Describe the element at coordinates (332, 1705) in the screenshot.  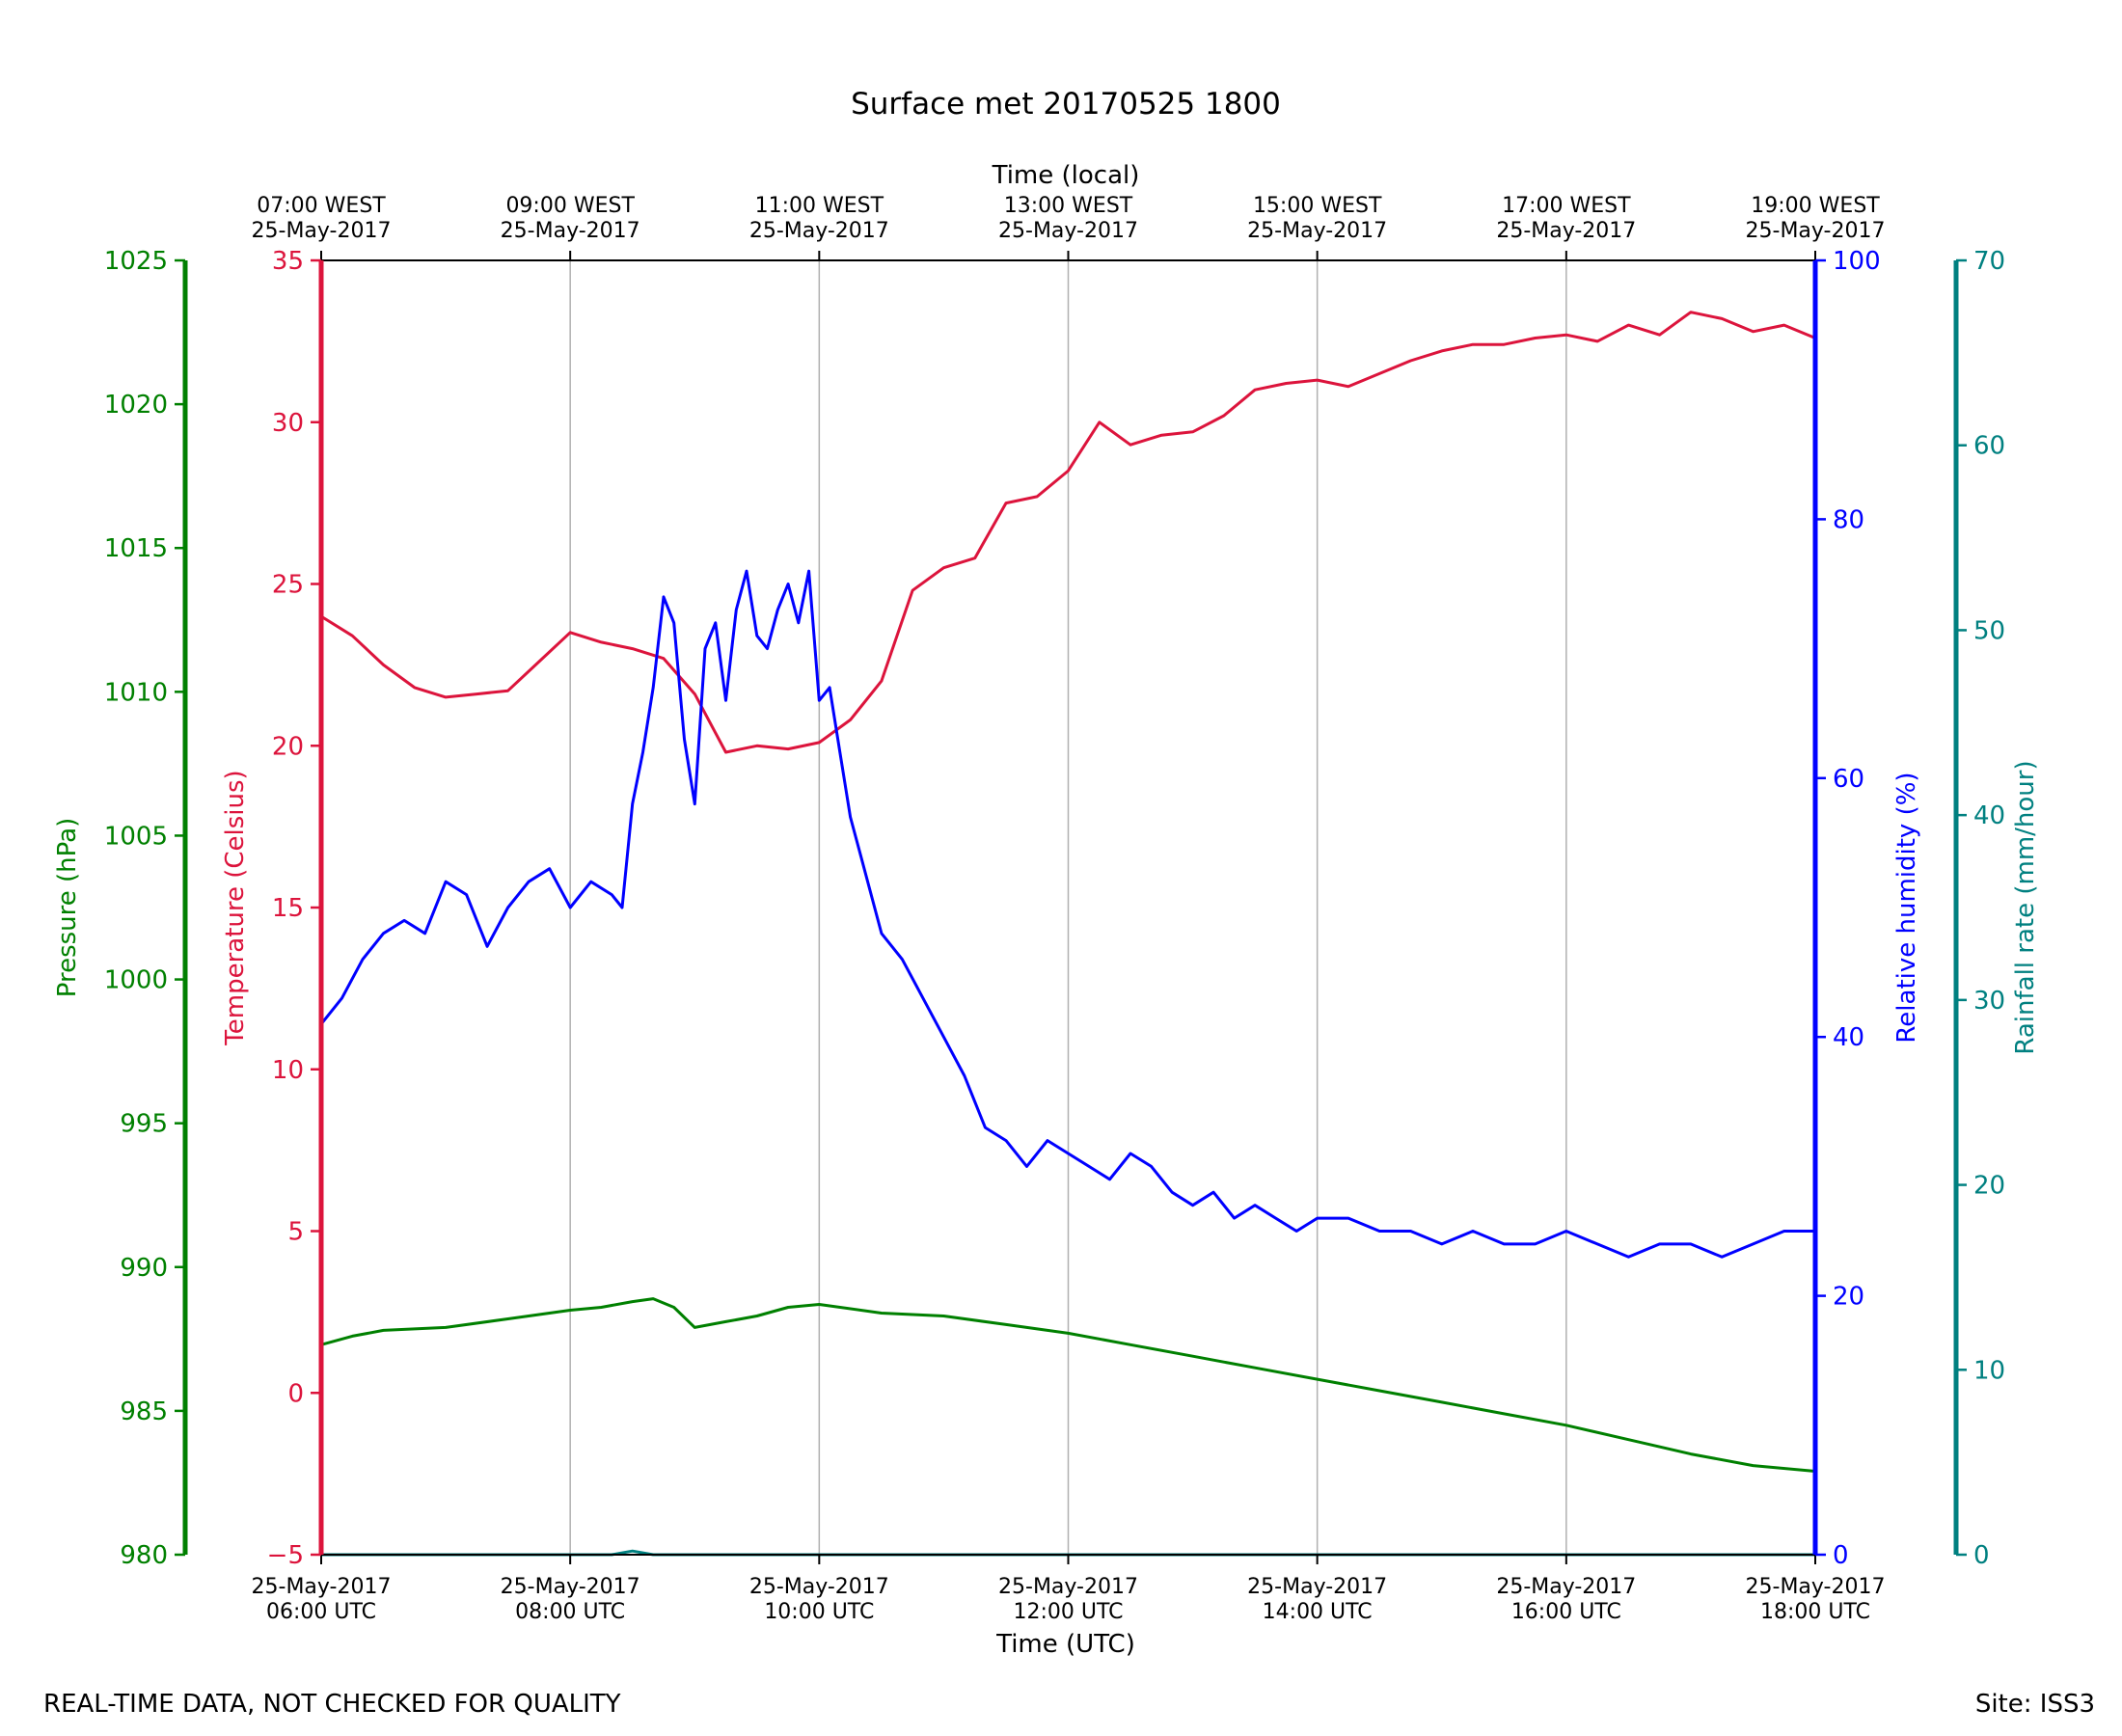
I see `quality-disclaimer: REAL-TIME DATA, NOT CHECKED FOR QUALITY` at that location.